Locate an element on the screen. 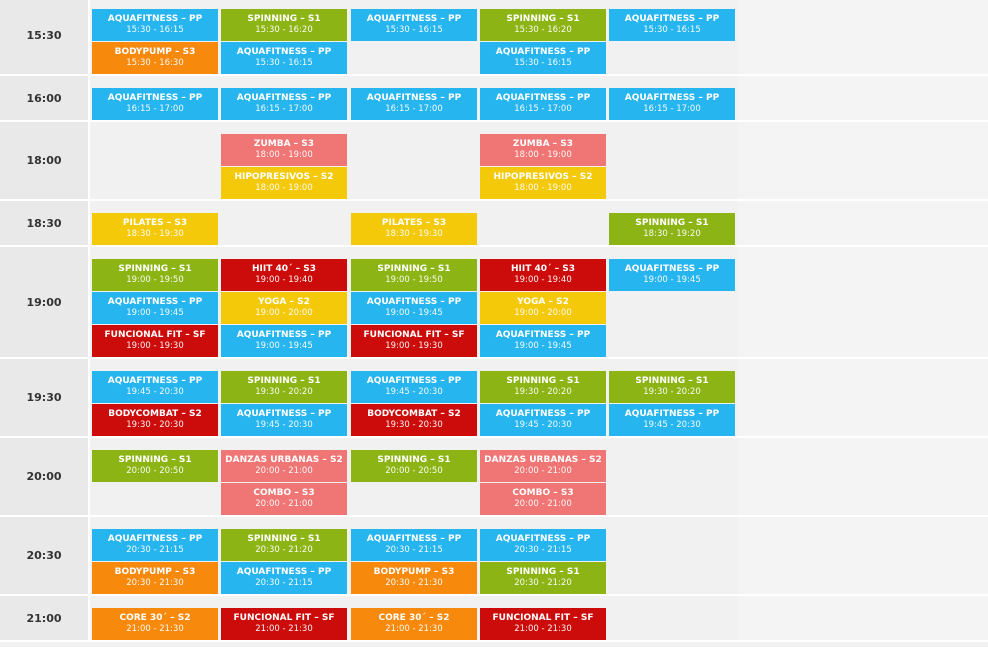 This screenshot has height=647, width=988. class-hours: 20:00 - 21:00 is located at coordinates (543, 504).